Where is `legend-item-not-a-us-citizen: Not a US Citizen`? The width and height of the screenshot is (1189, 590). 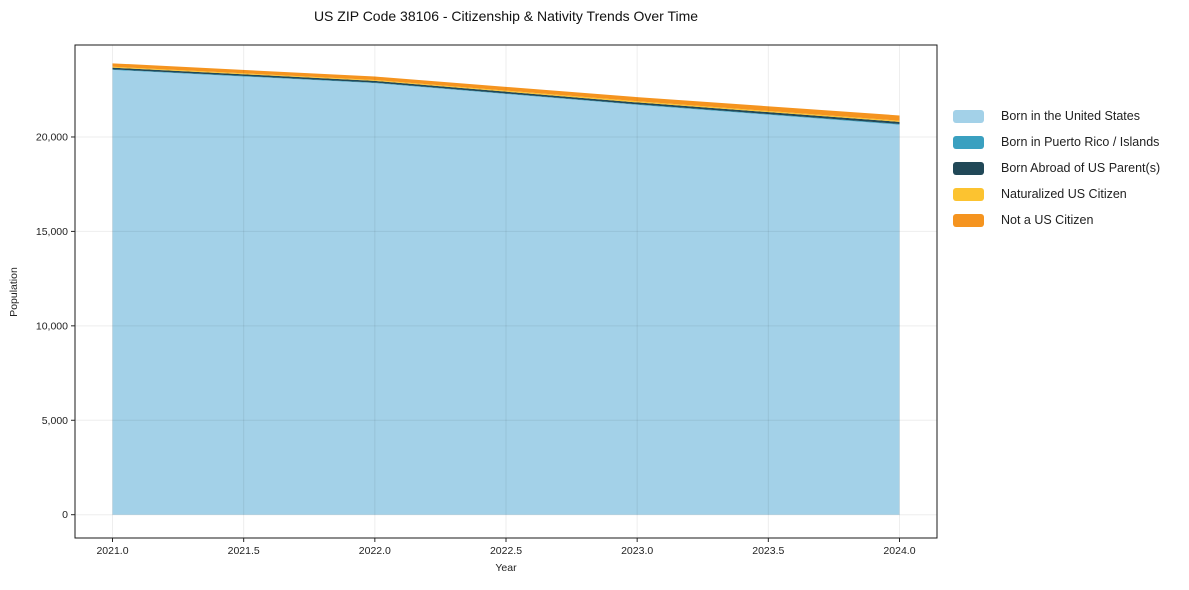
legend-item-not-a-us-citizen: Not a US Citizen is located at coordinates (1056, 220).